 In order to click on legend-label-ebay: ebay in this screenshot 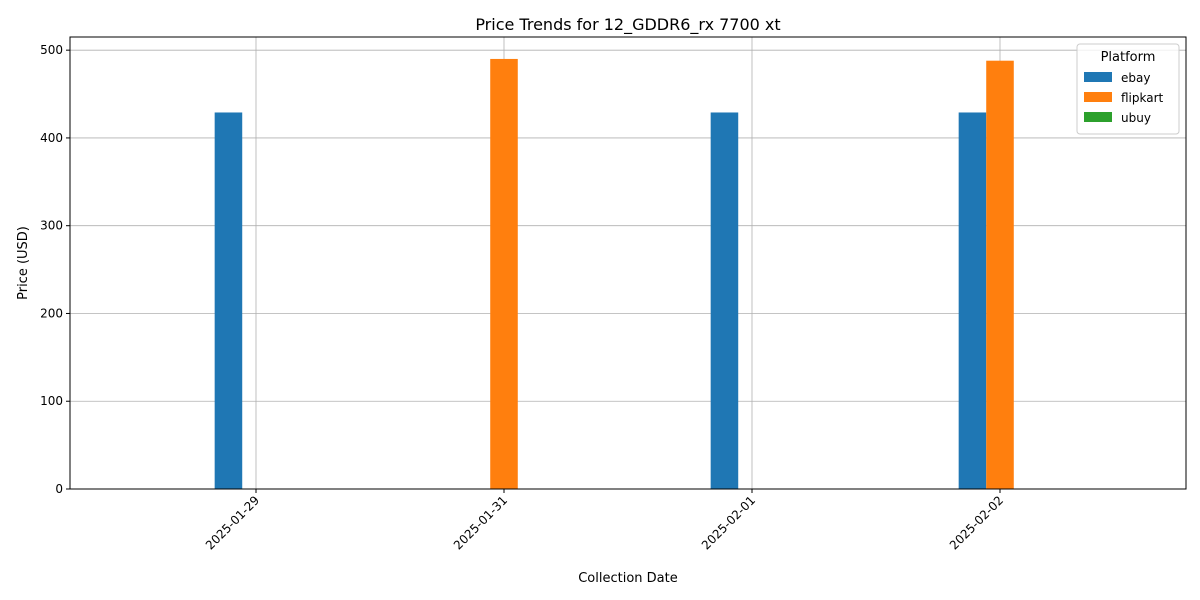, I will do `click(1135, 78)`.